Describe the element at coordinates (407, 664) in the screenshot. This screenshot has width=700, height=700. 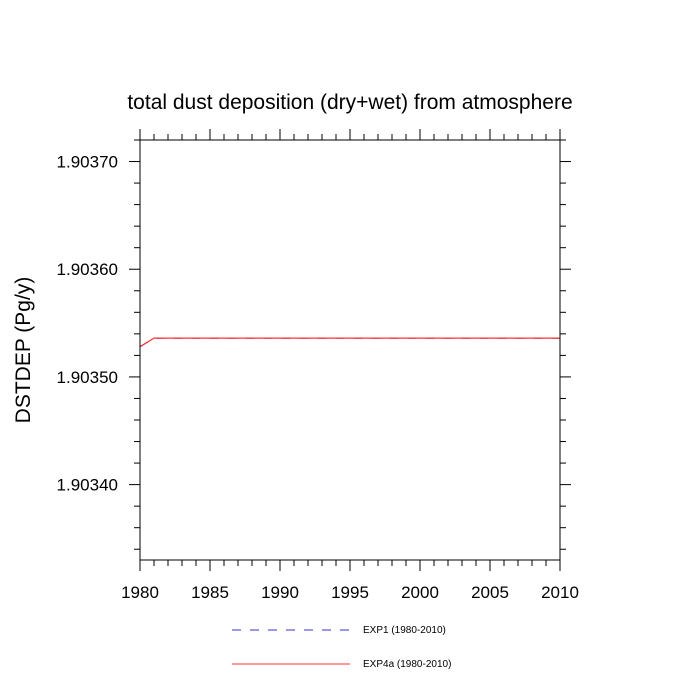
I see `legend-label-exp4a: EXP4a (1980-2010)` at that location.